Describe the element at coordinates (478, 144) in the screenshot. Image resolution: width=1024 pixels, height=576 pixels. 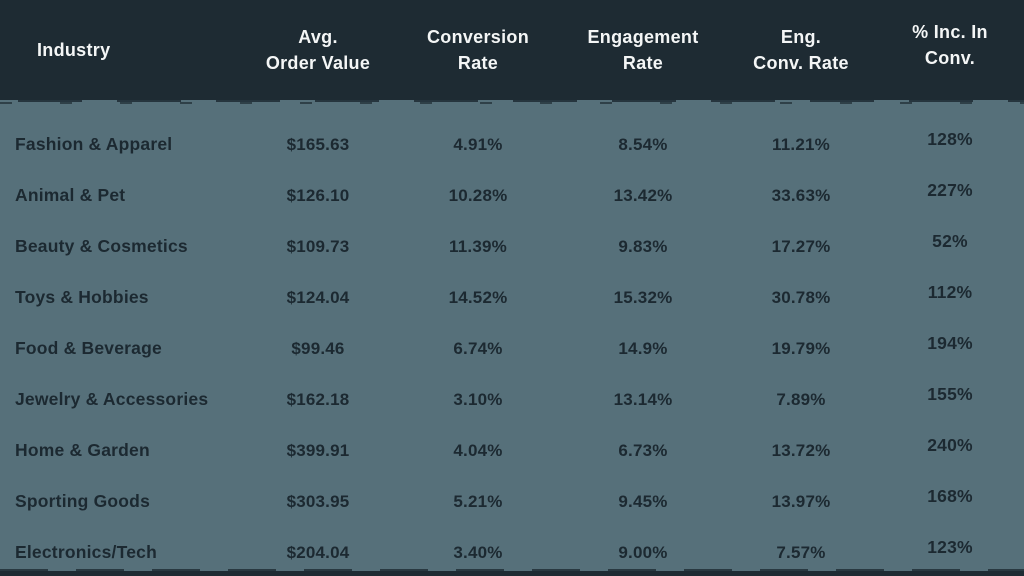
I see `cell-conversion-rate: 4.91%` at that location.